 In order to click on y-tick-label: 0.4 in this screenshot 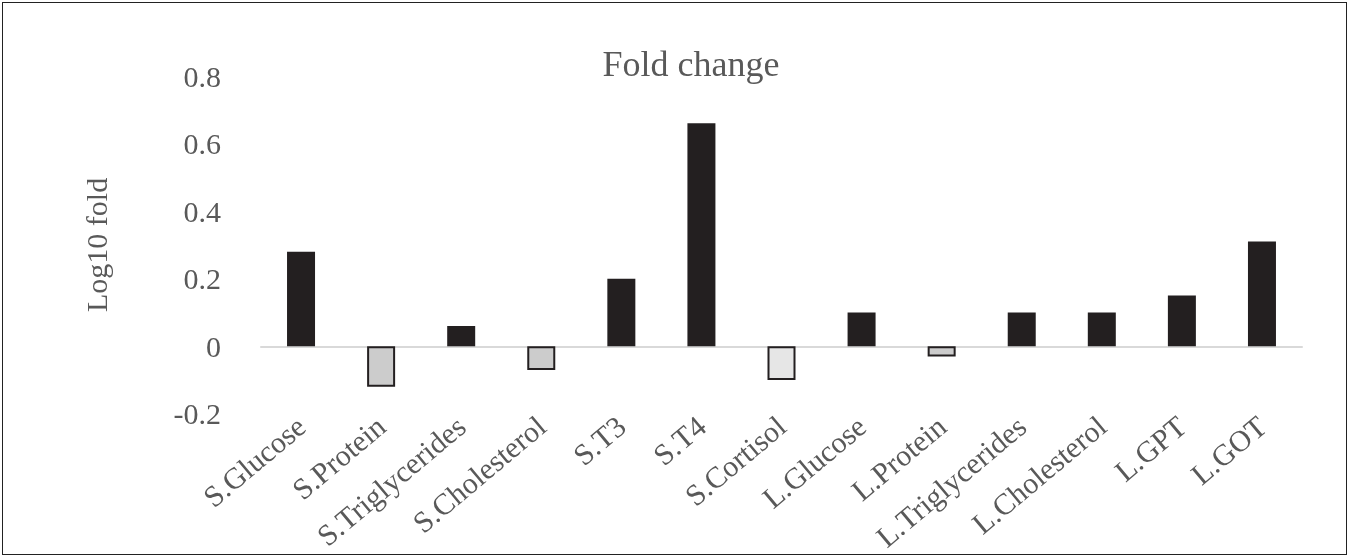, I will do `click(202, 211)`.